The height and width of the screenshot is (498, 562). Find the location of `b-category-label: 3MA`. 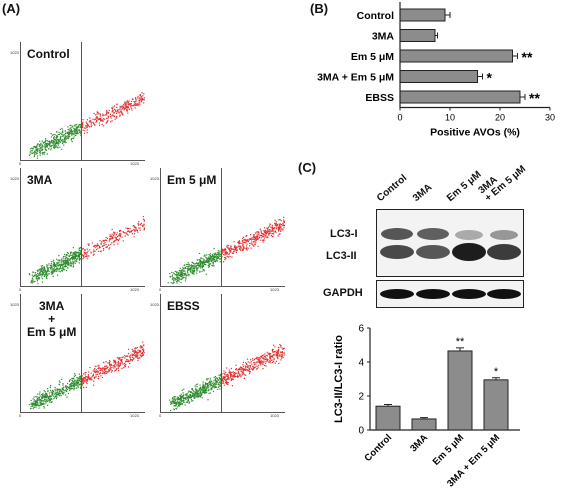

b-category-label: 3MA is located at coordinates (383, 37).